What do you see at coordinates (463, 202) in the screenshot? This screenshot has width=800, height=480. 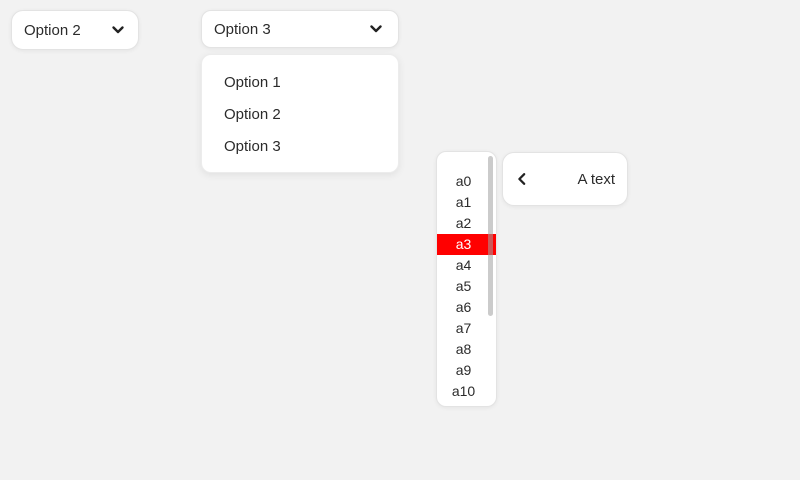 I see `list-item: a1` at bounding box center [463, 202].